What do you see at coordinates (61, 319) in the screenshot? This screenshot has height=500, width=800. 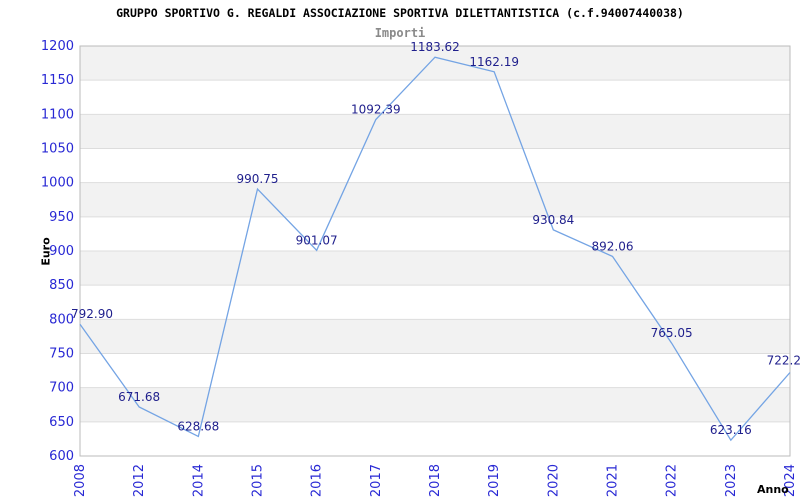 I see `y-tick-label: 800` at bounding box center [61, 319].